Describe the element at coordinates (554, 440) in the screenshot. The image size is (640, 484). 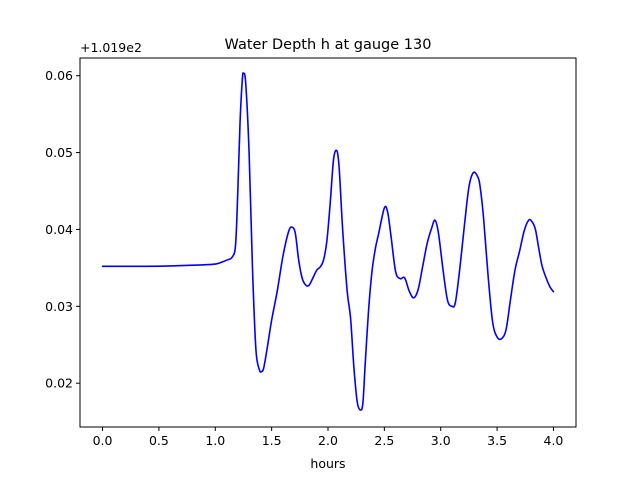
I see `x-tick-label: 4.0` at that location.